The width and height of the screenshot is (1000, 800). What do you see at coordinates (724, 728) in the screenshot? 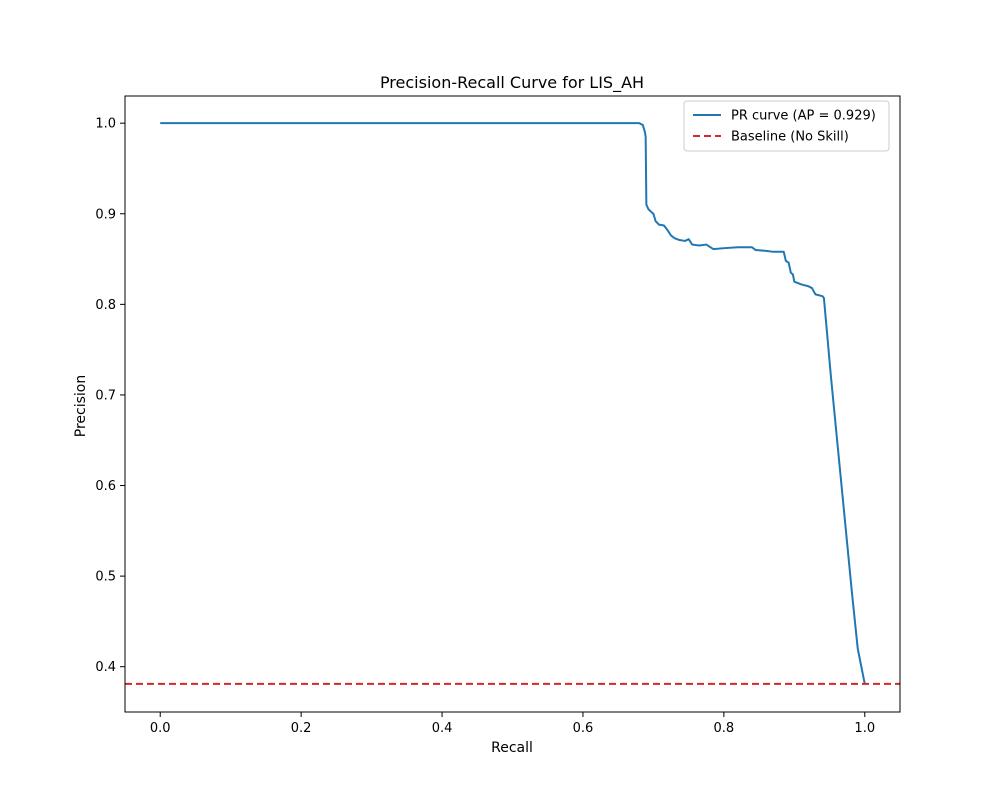
I see `x-tick-label: 0.8` at bounding box center [724, 728].